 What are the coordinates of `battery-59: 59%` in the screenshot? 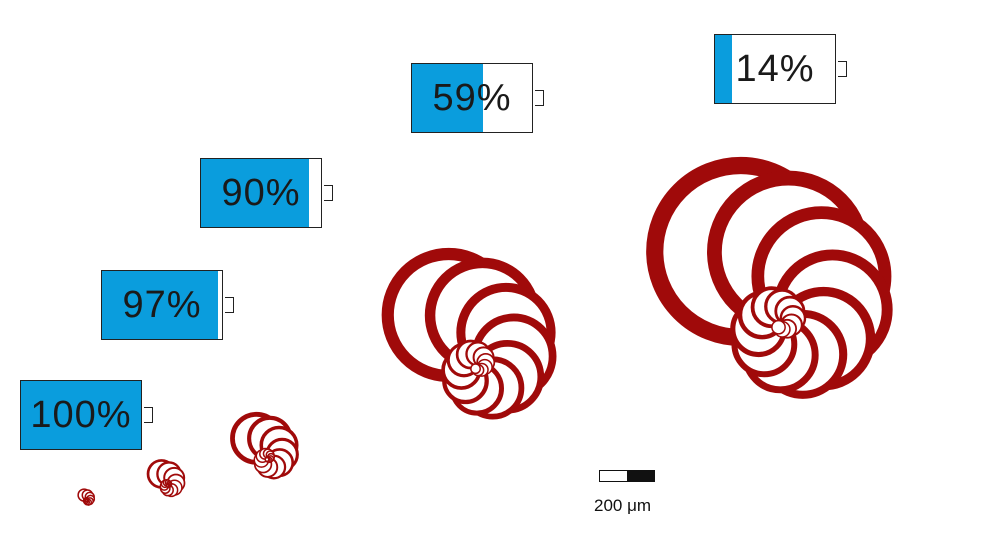 It's located at (477, 98).